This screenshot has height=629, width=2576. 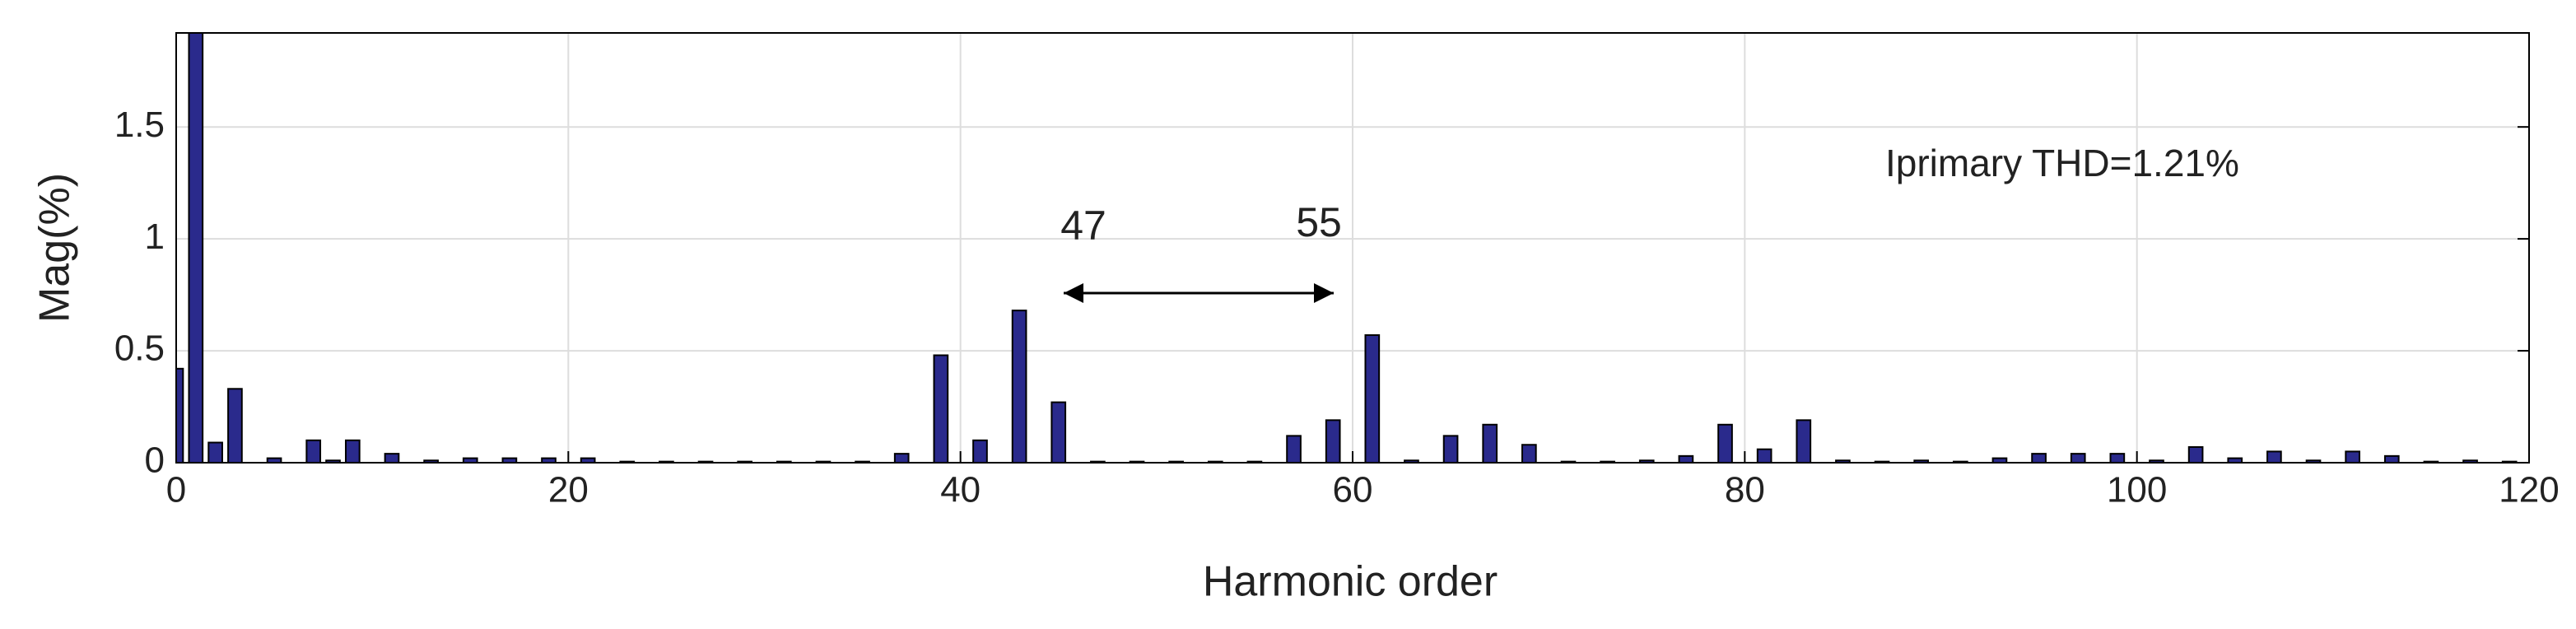 What do you see at coordinates (1083, 226) in the screenshot?
I see `annotation: 47` at bounding box center [1083, 226].